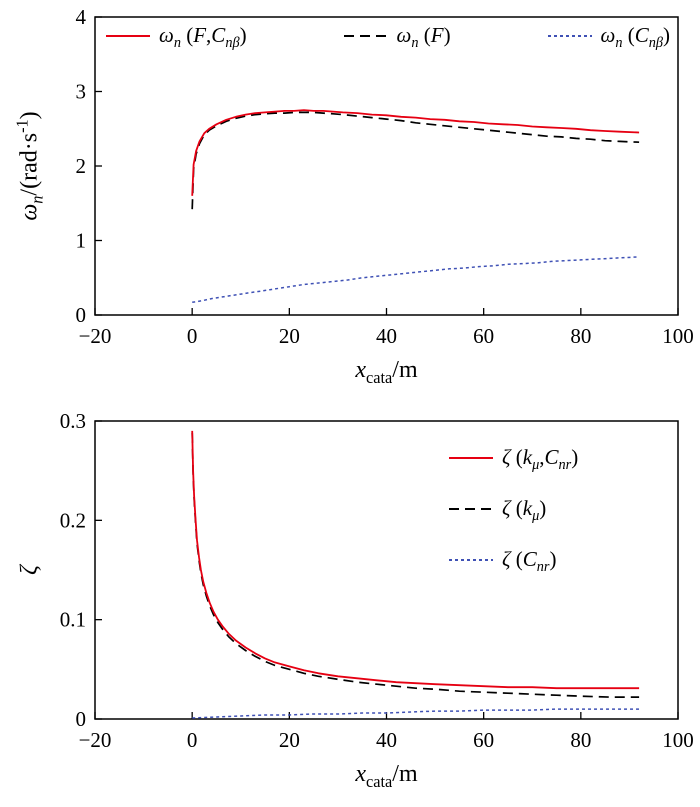 The image size is (700, 807). I want to click on legend-line-sample-zeta-Cnr, so click(471, 559).